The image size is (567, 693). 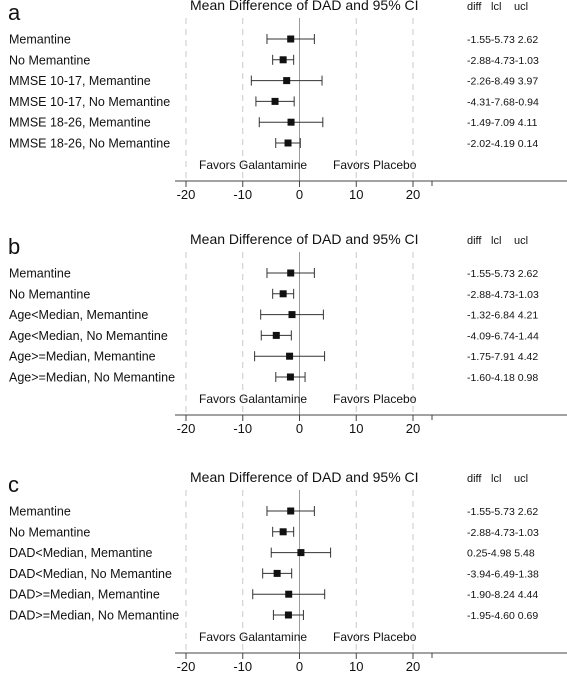 What do you see at coordinates (88, 336) in the screenshot?
I see `row-label: Age<Median, No Memantine` at bounding box center [88, 336].